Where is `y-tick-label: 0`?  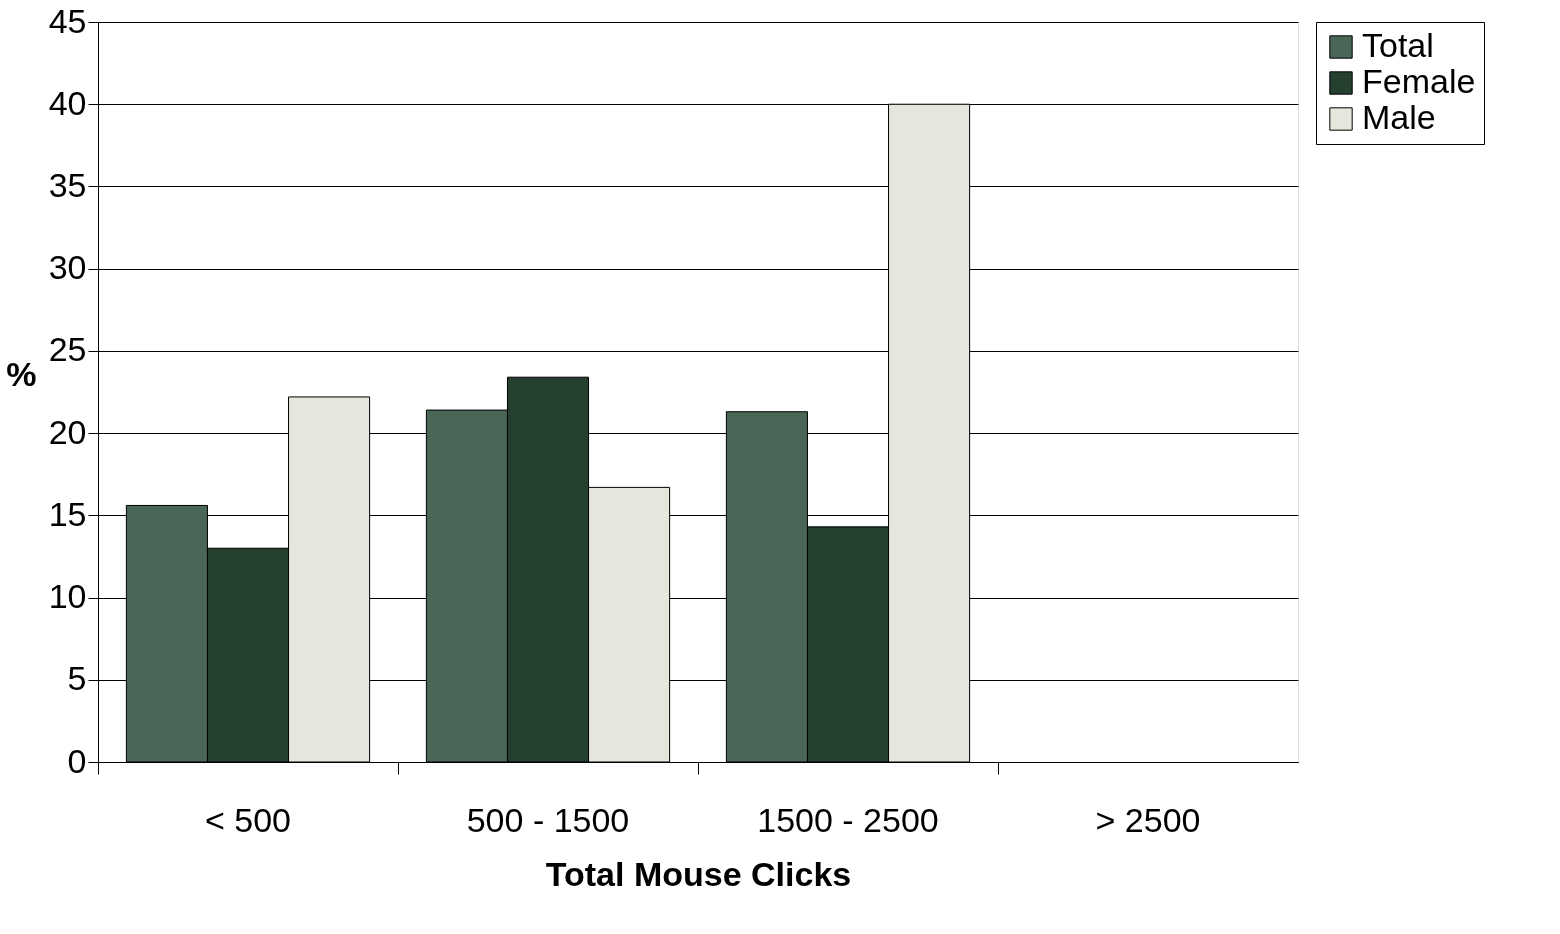
y-tick-label: 0 is located at coordinates (77, 760).